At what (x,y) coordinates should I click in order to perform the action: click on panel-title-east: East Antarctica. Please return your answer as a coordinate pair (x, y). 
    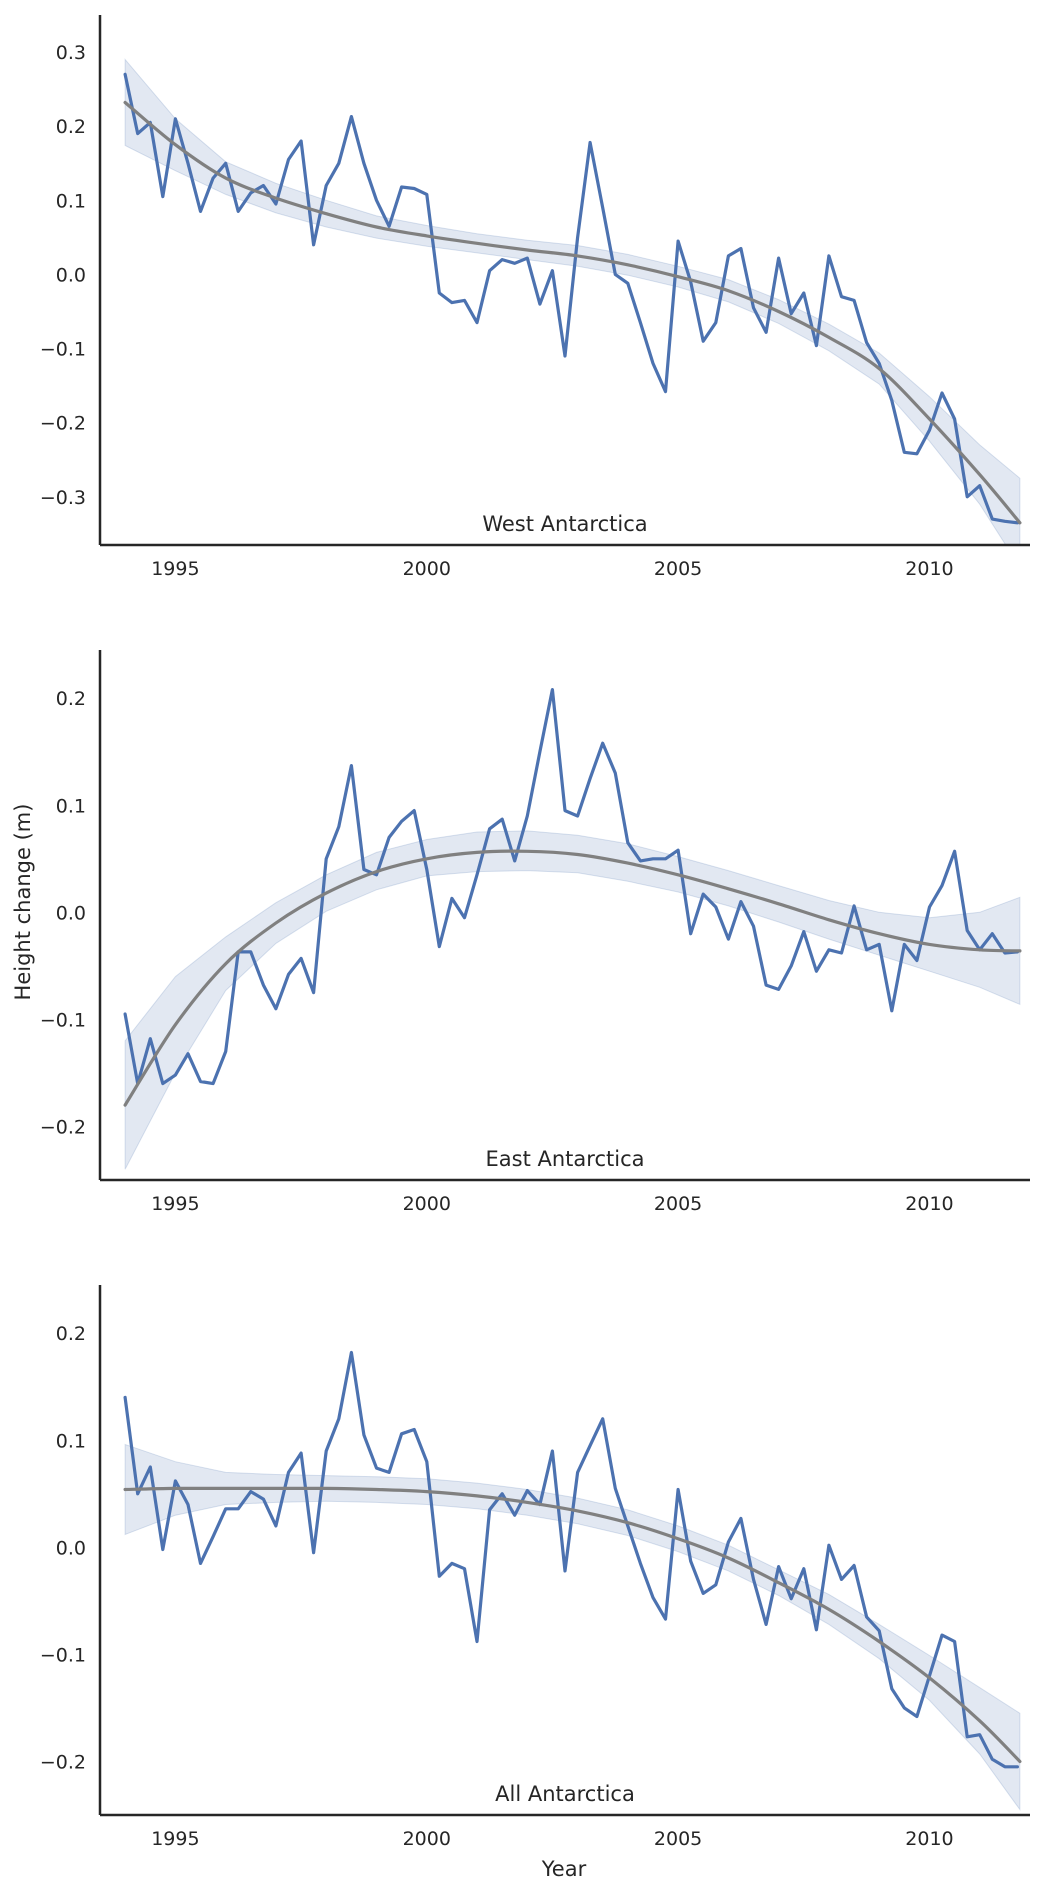
    Looking at the image, I should click on (565, 1159).